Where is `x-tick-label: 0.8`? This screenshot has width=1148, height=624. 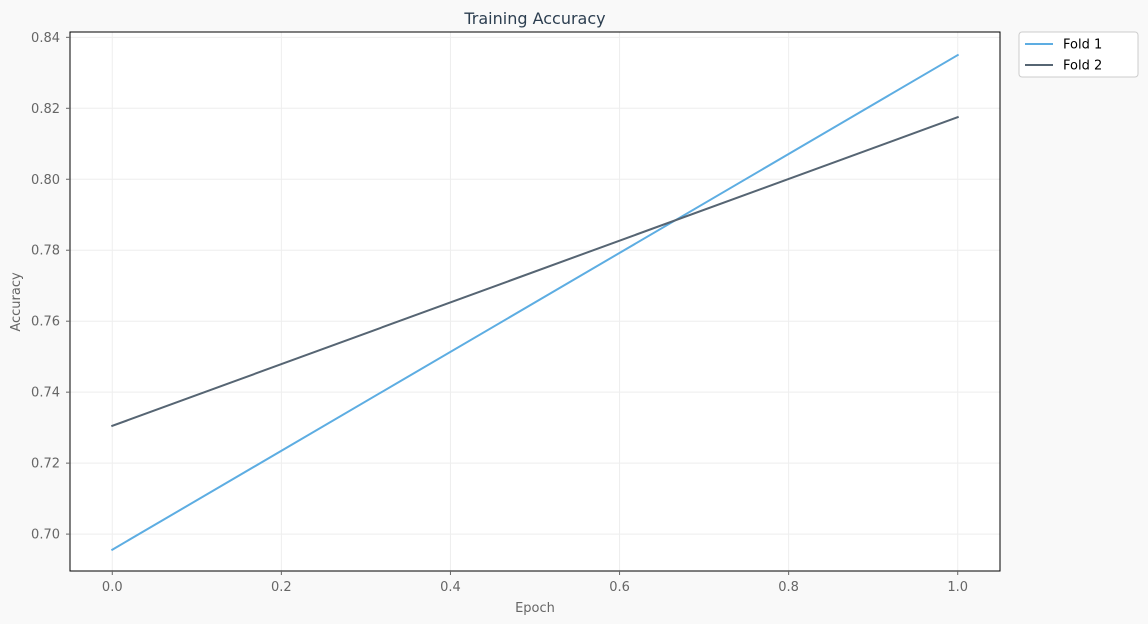
x-tick-label: 0.8 is located at coordinates (788, 587).